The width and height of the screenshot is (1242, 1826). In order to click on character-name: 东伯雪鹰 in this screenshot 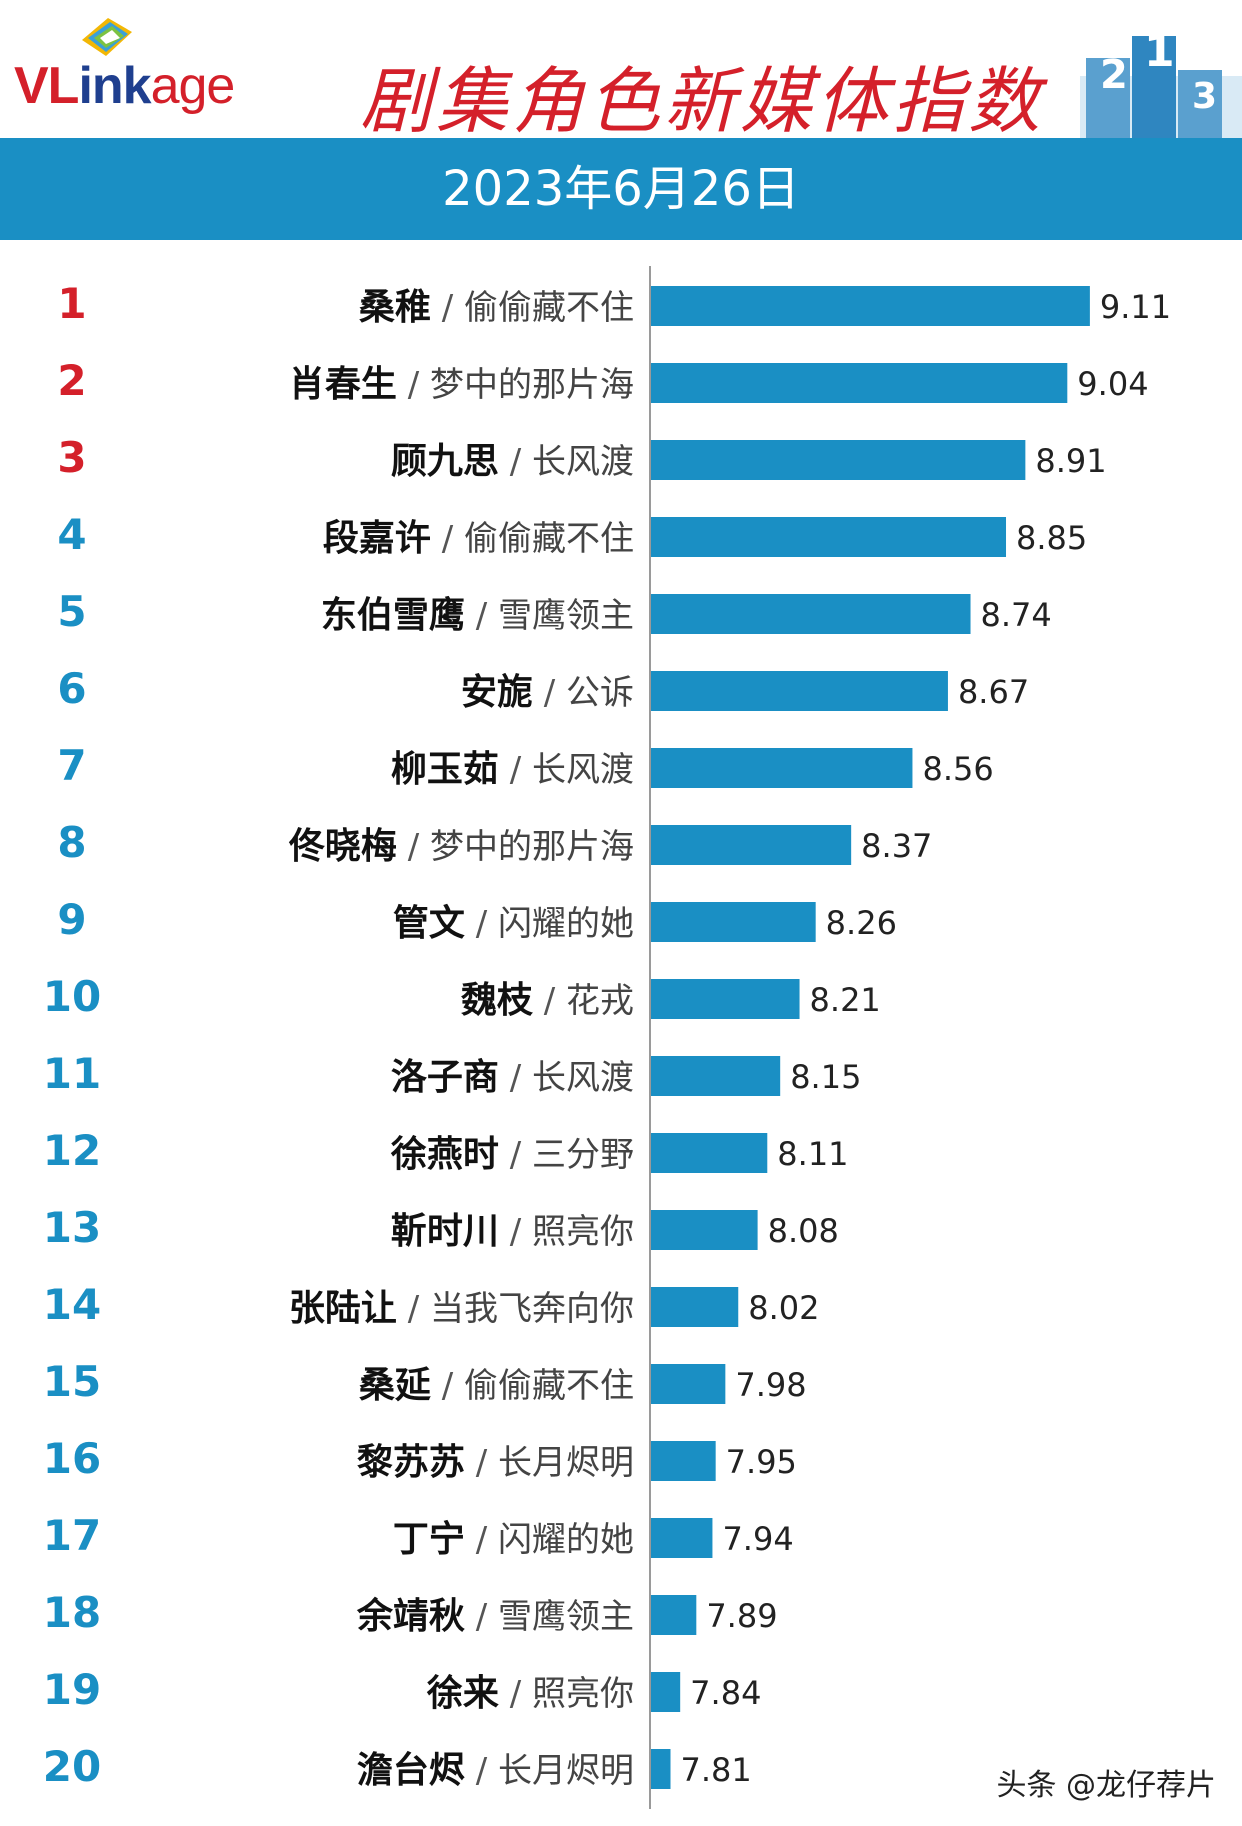, I will do `click(393, 615)`.